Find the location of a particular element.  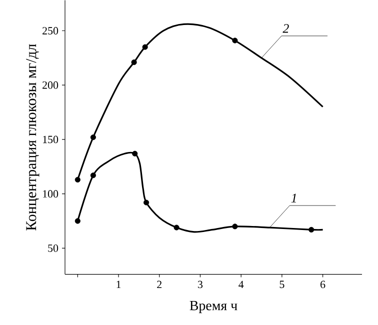

y-tick-label: 50 is located at coordinates (53, 248).